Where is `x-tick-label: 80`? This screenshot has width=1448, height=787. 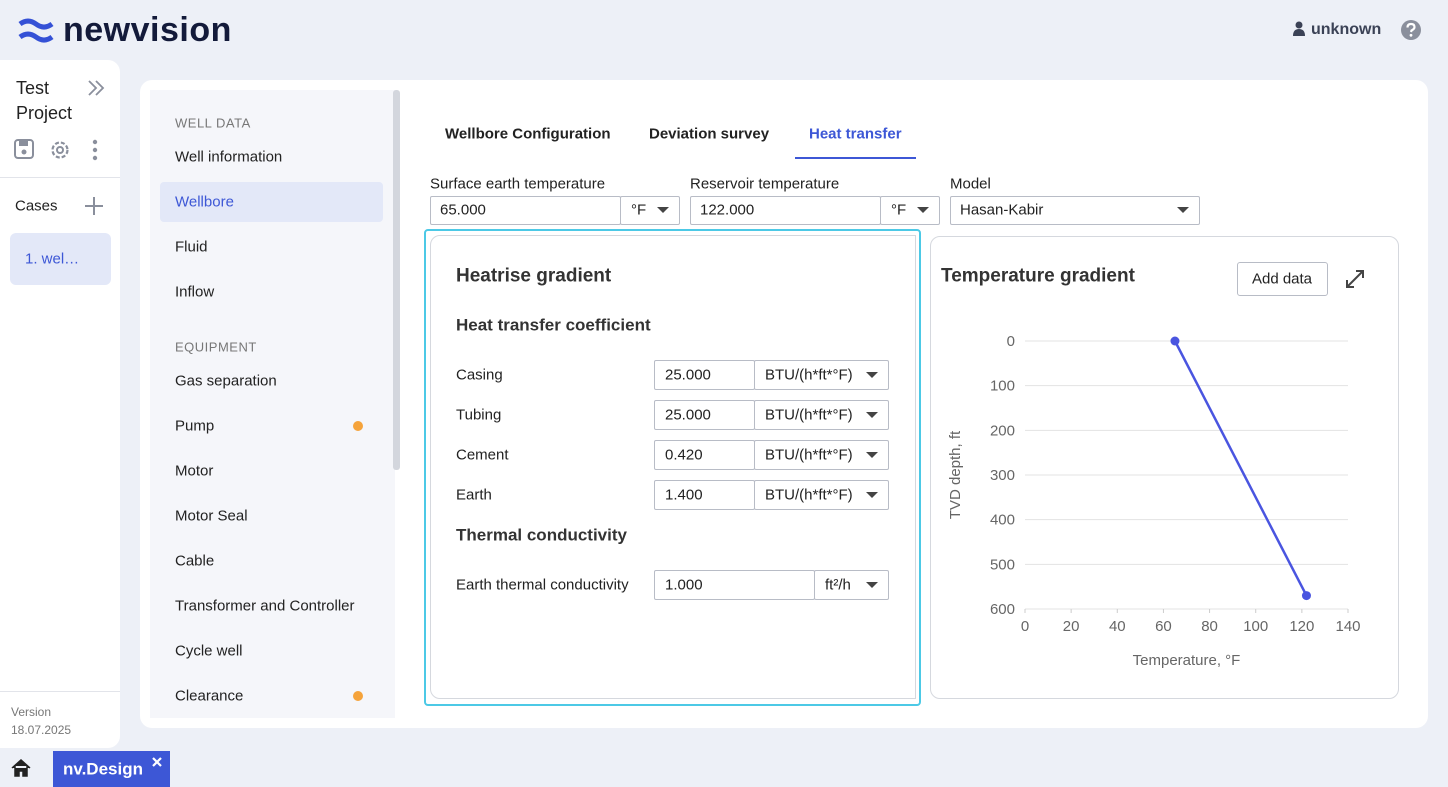 x-tick-label: 80 is located at coordinates (1209, 626).